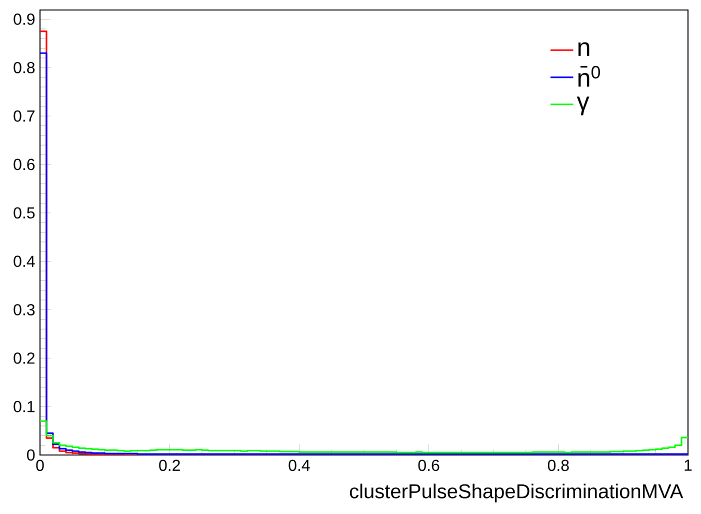  Describe the element at coordinates (584, 49) in the screenshot. I see `legend-label: n` at that location.